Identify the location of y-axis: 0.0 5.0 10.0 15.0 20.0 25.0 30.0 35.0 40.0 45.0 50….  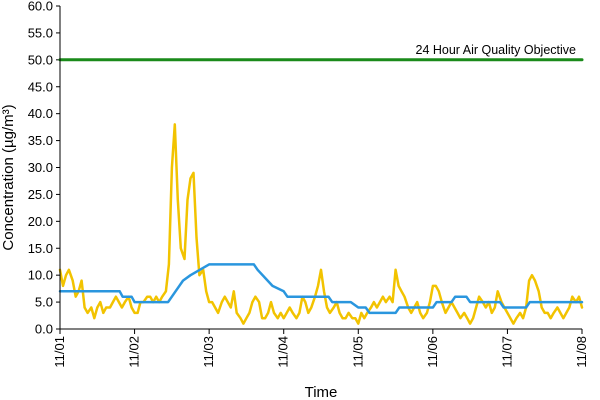
(44, 168).